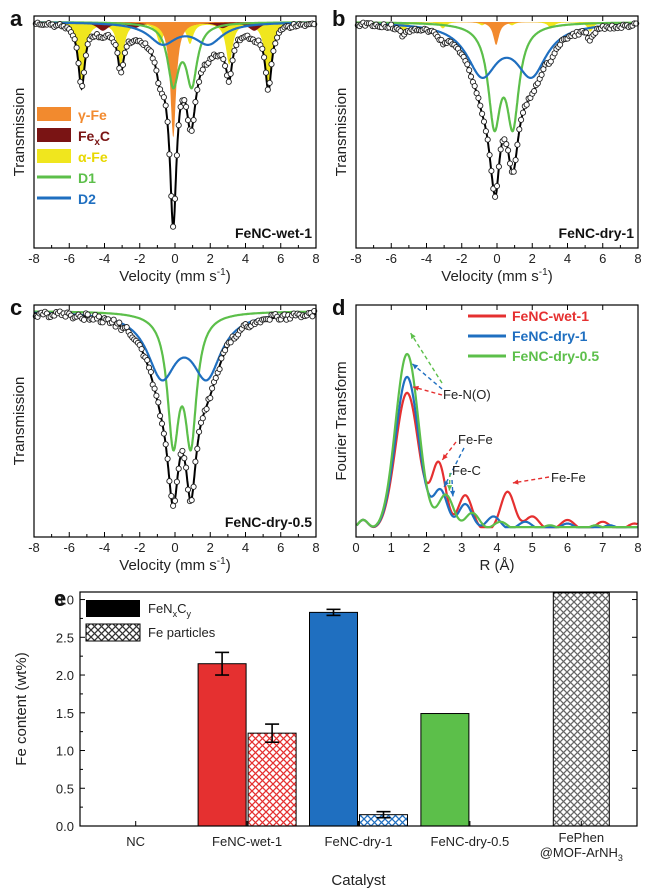 The height and width of the screenshot is (888, 646). What do you see at coordinates (65, 826) in the screenshot?
I see `y-tick-label: 0.0` at bounding box center [65, 826].